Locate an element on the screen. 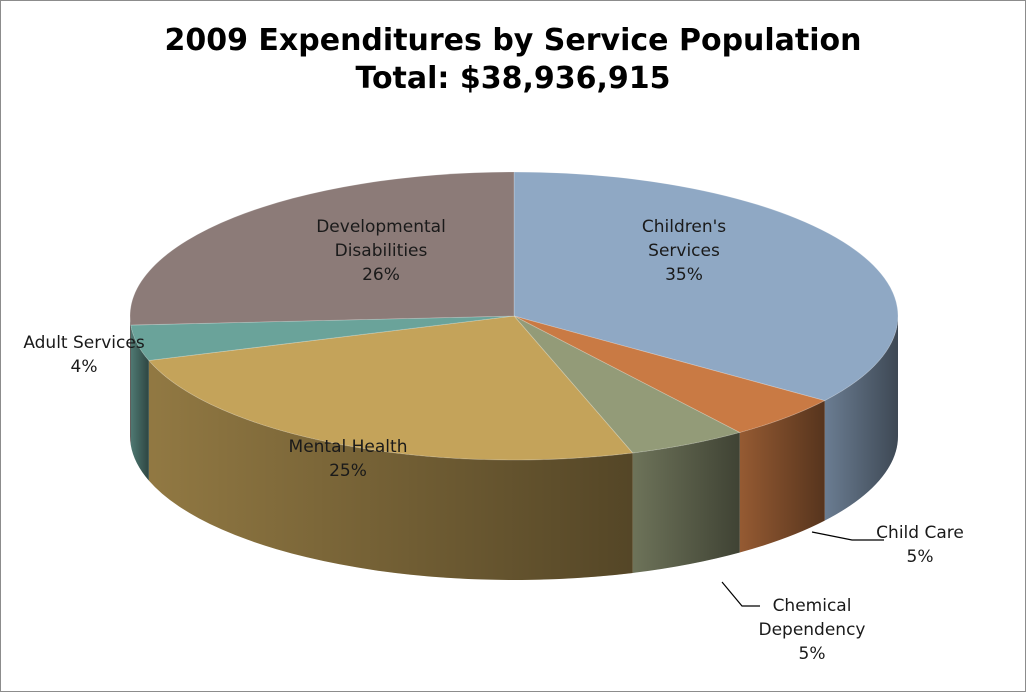  slice-label-0: Children's Services 35% is located at coordinates (684, 251).